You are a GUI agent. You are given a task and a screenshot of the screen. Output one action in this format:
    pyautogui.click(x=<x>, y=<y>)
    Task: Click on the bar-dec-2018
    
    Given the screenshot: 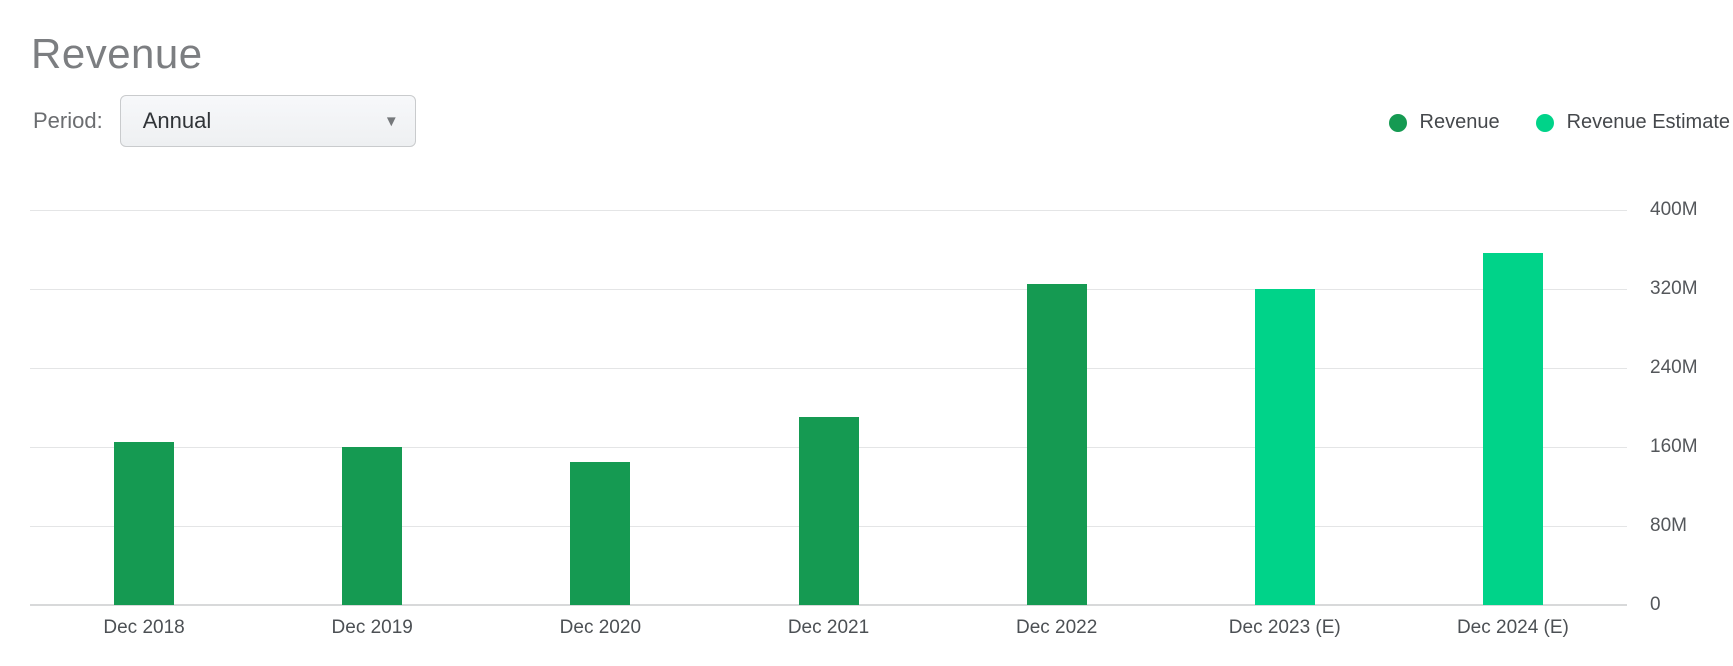 What is the action you would take?
    pyautogui.click(x=144, y=523)
    